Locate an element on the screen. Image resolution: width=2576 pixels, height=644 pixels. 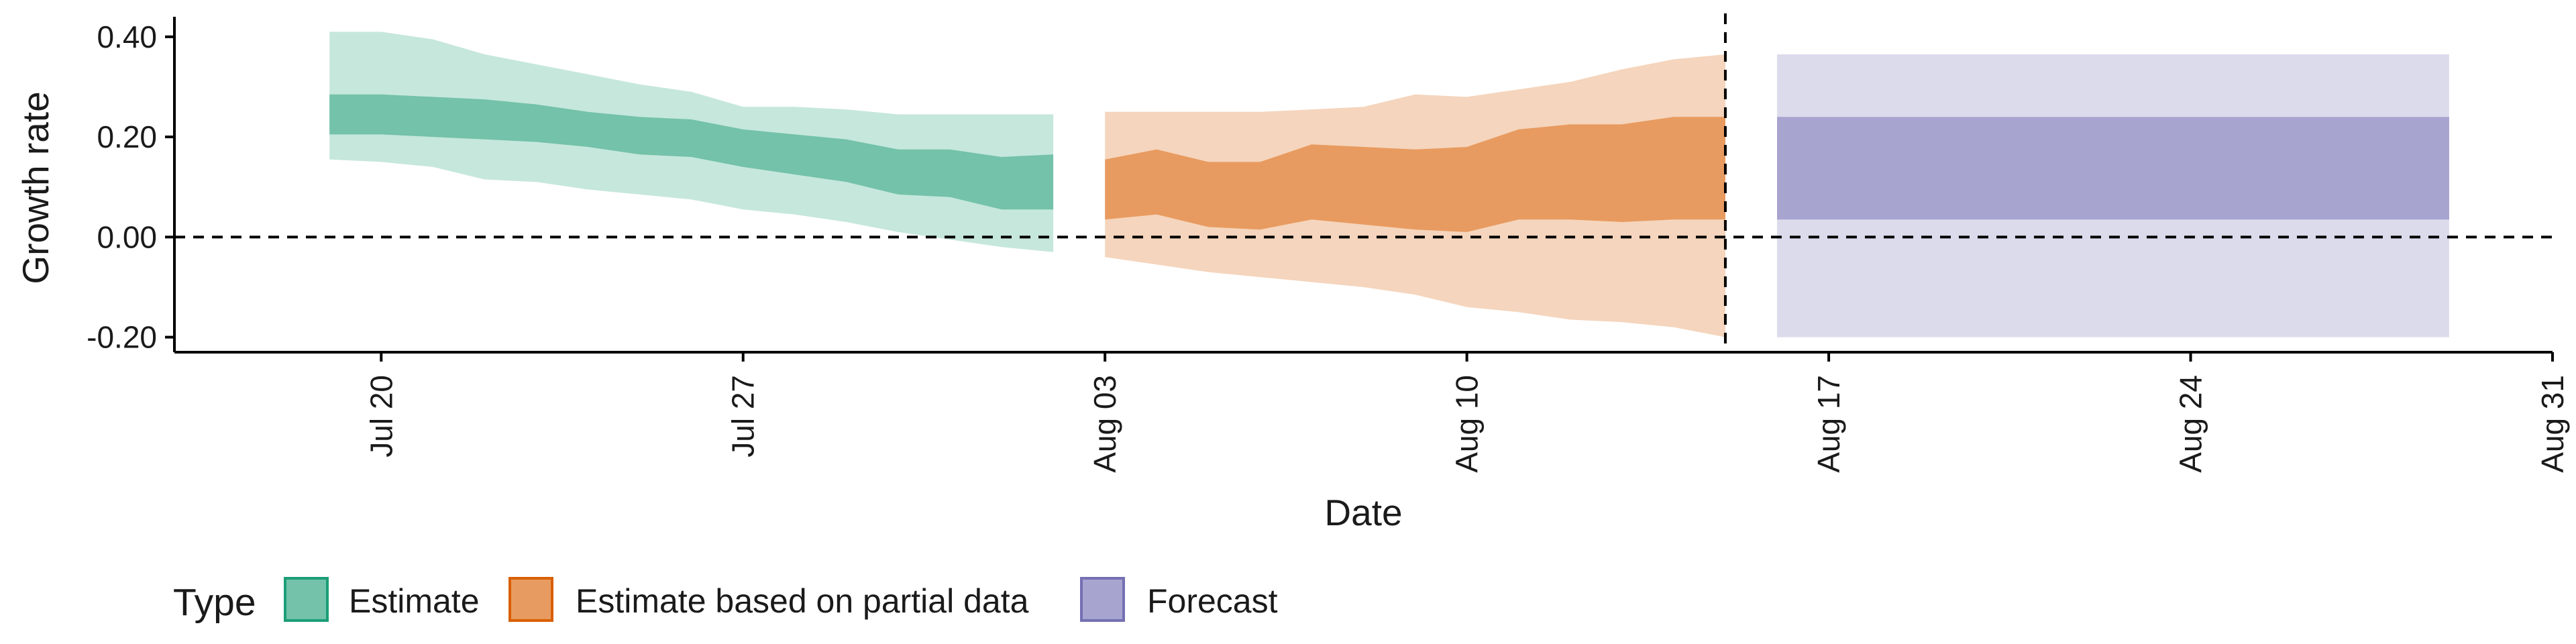
x-axis-title: Date is located at coordinates (1363, 512).